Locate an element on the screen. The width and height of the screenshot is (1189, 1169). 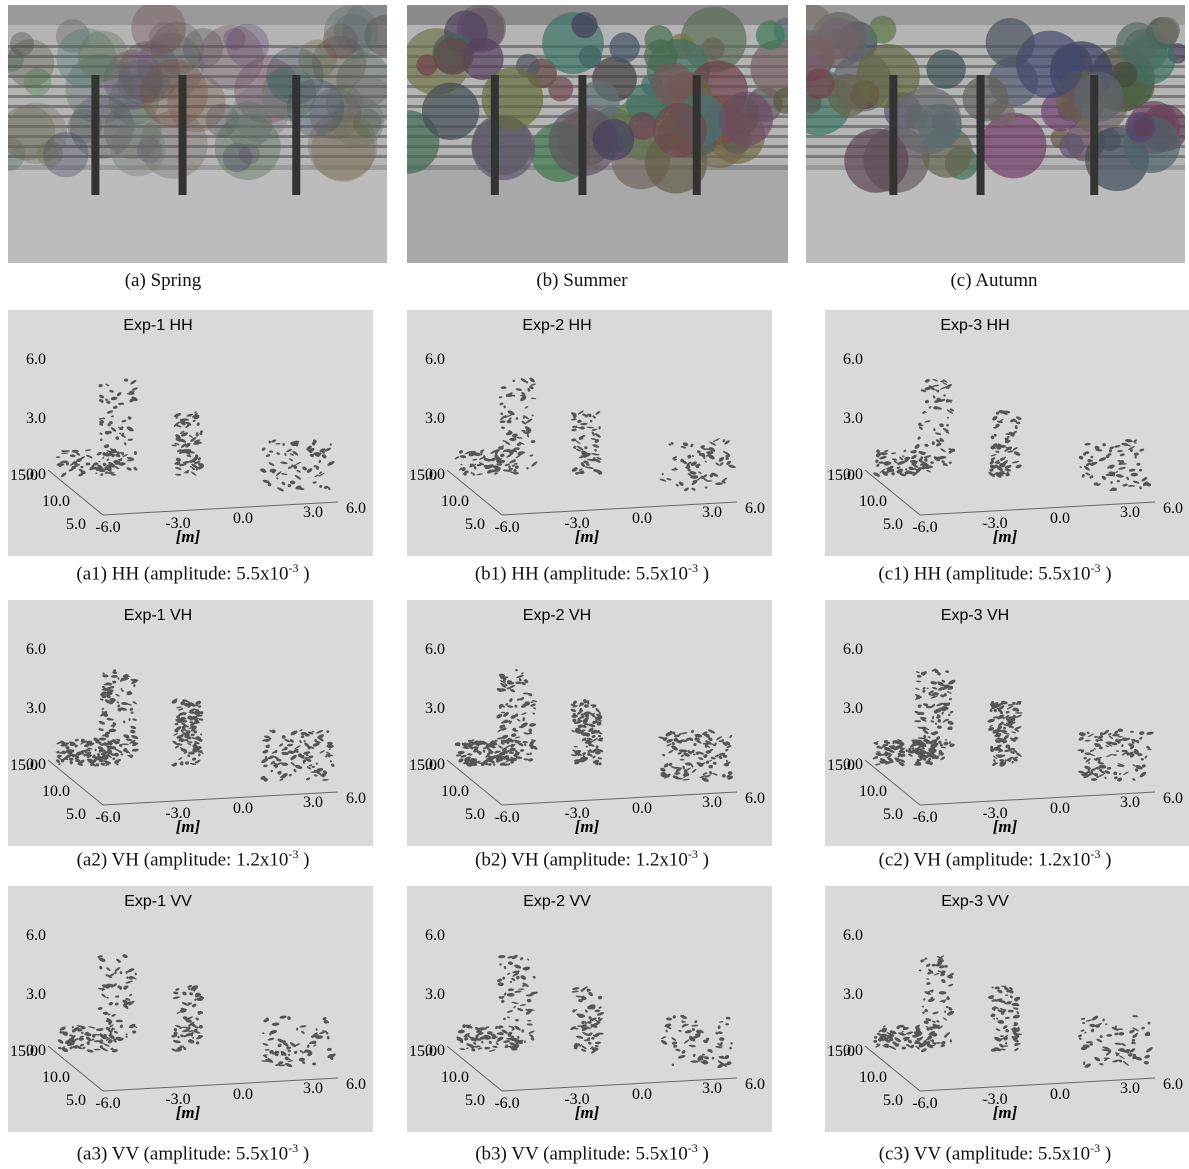
depth-tick-label: 15.0 is located at coordinates (24, 1051).